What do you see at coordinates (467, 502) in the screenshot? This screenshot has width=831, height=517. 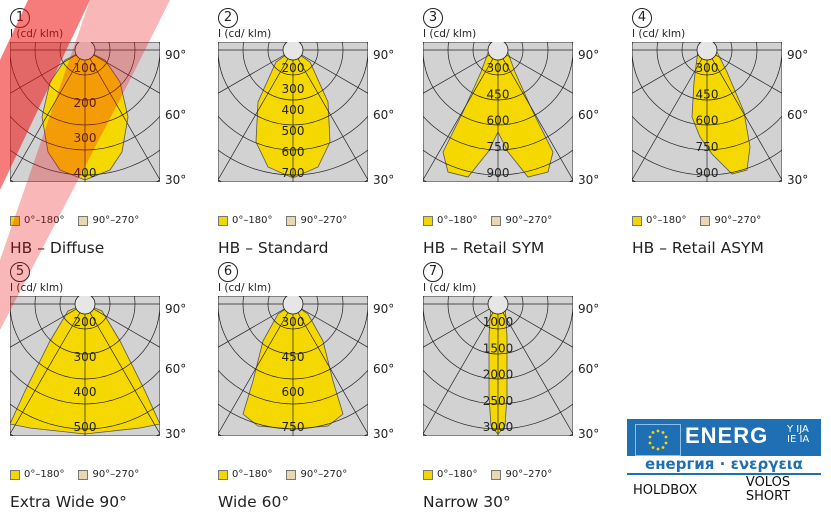 I see `panel-caption: Narrow 30°` at bounding box center [467, 502].